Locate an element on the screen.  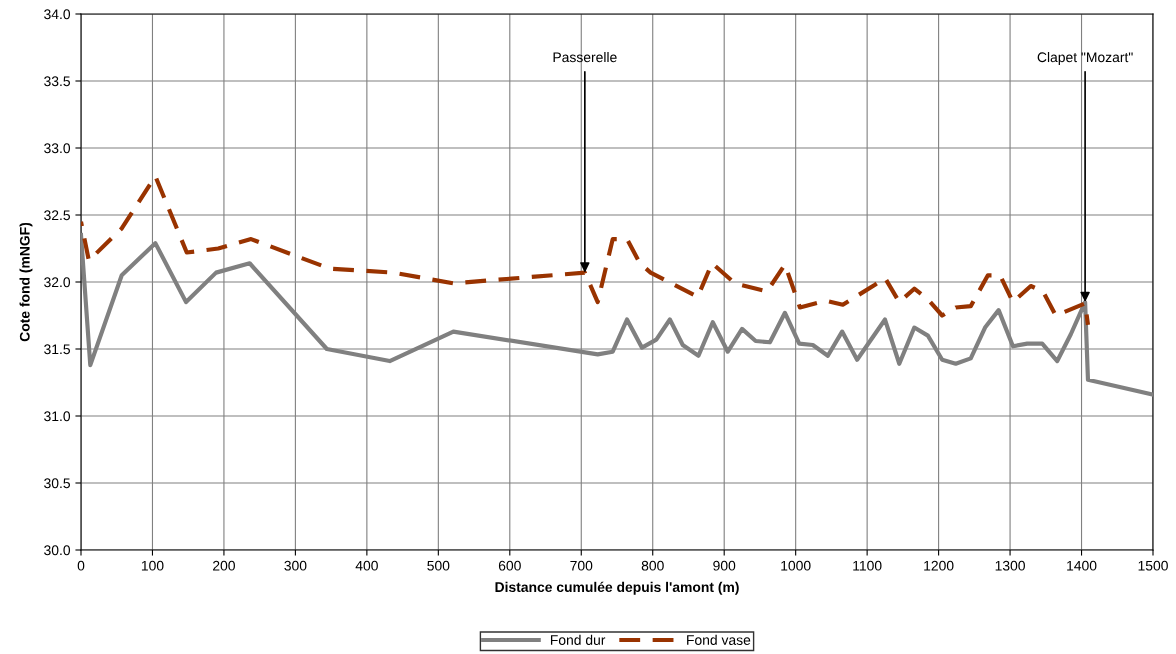
x-tick-label: 800 is located at coordinates (652, 565).